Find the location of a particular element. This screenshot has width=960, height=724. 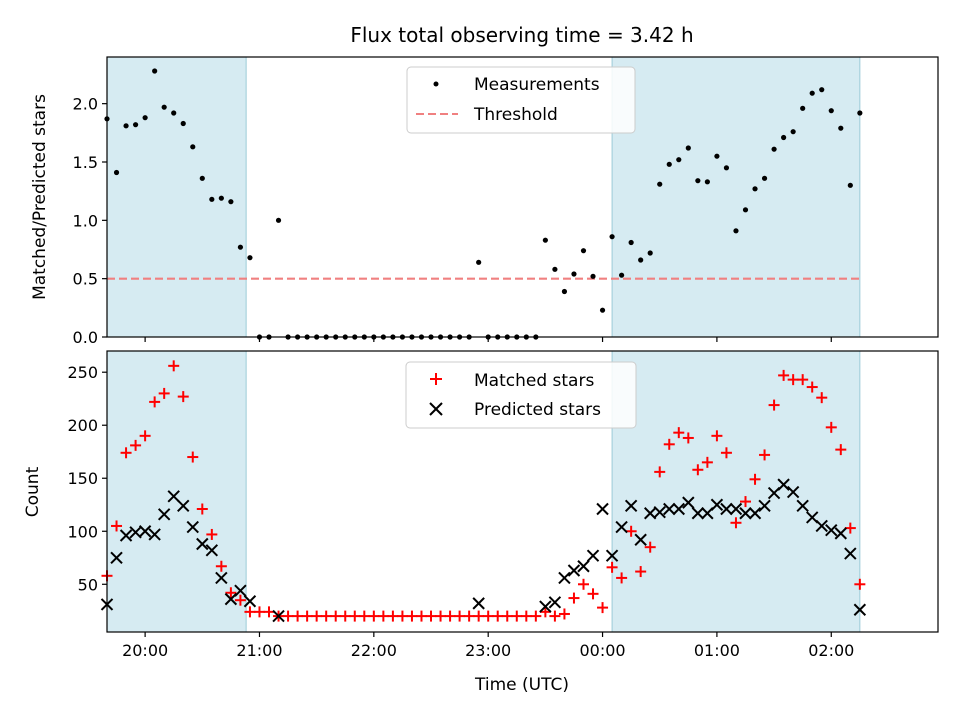

bottom-y-tick-label: 100 is located at coordinates (82, 531).